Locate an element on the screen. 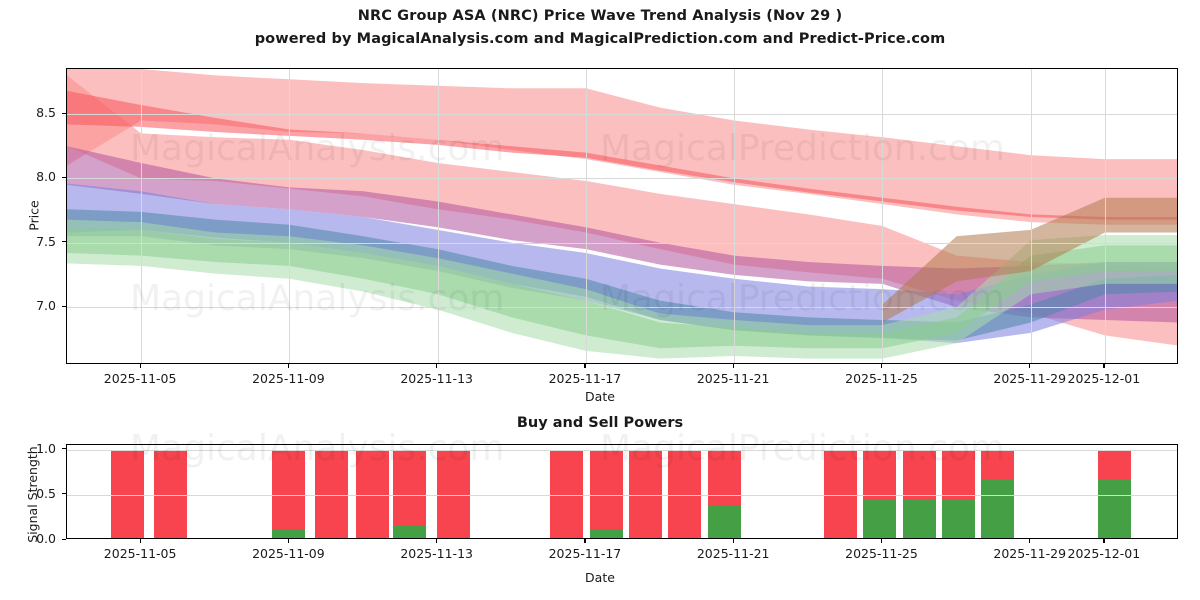  price-x-tick-label: 2025-11-17 is located at coordinates (585, 378).